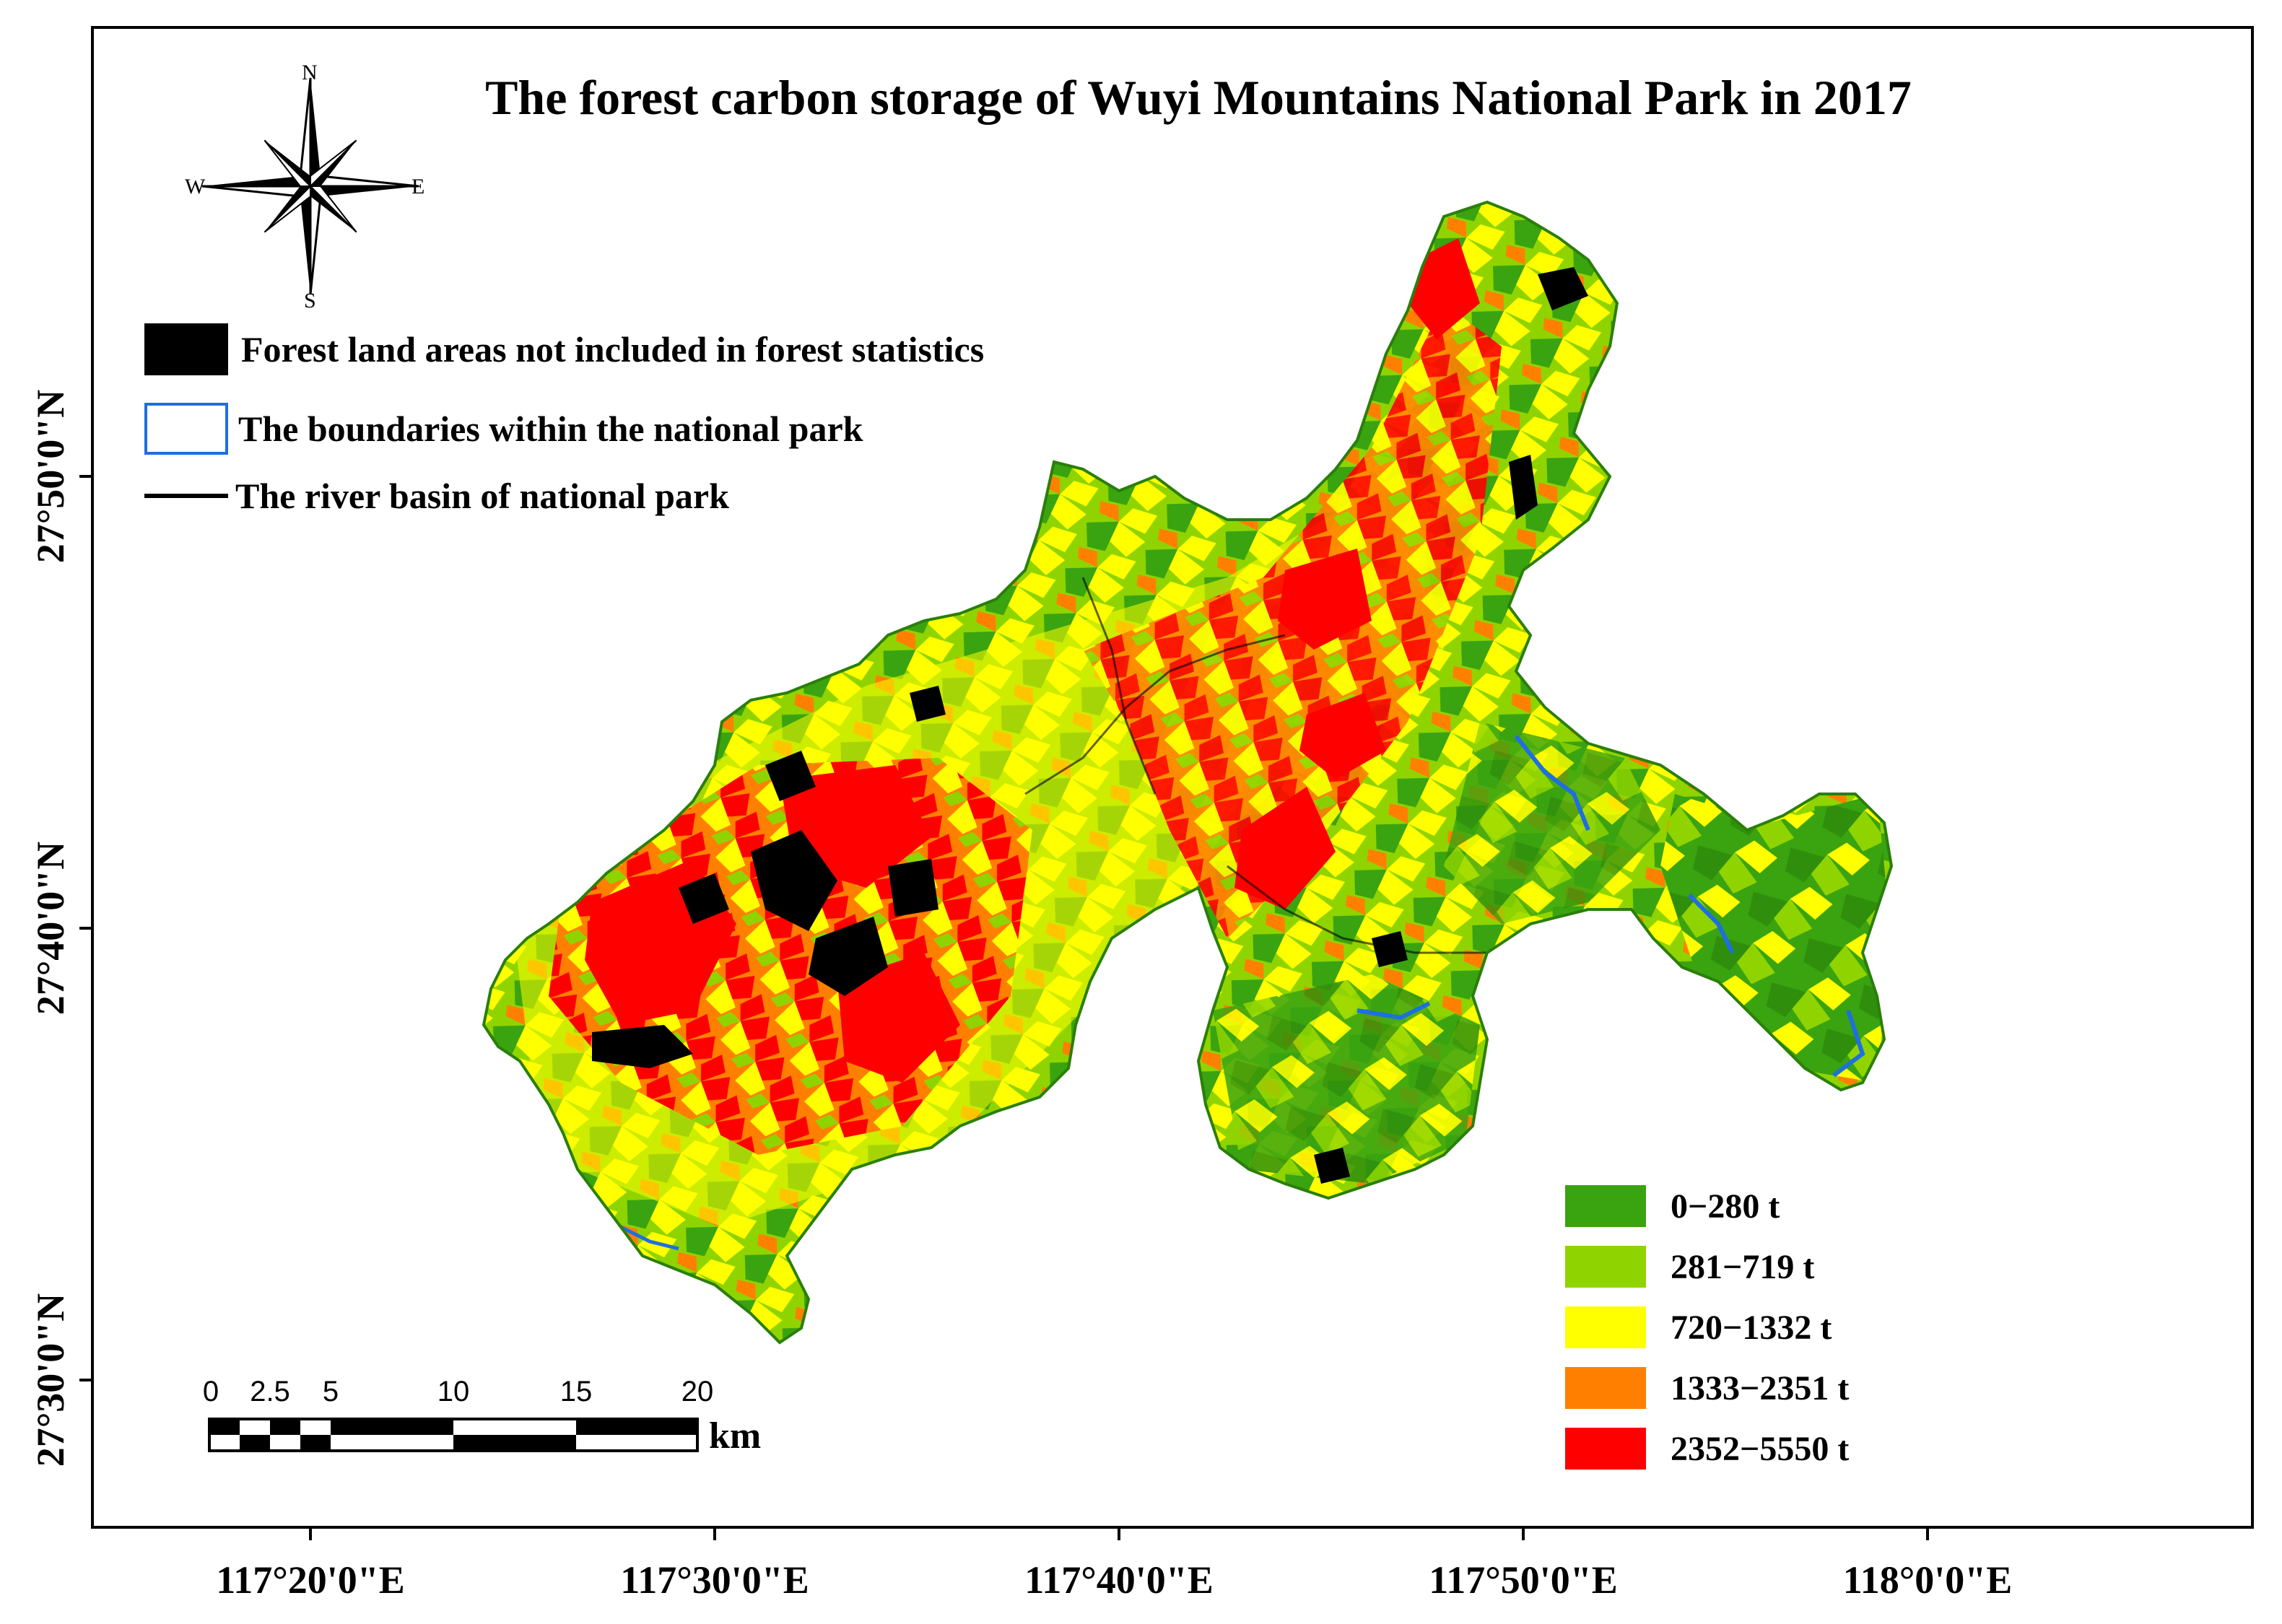 The image size is (2282, 1624). Describe the element at coordinates (454, 1435) in the screenshot. I see `scale-bar` at that location.